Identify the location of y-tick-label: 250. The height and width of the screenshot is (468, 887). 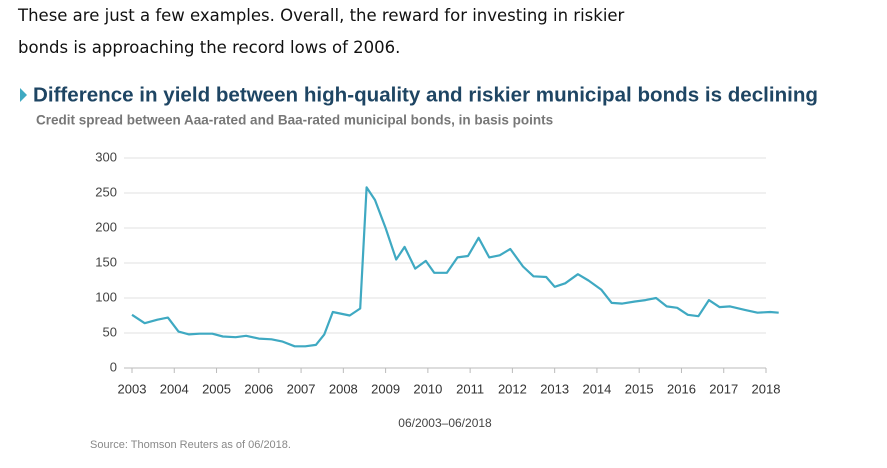
(106, 191).